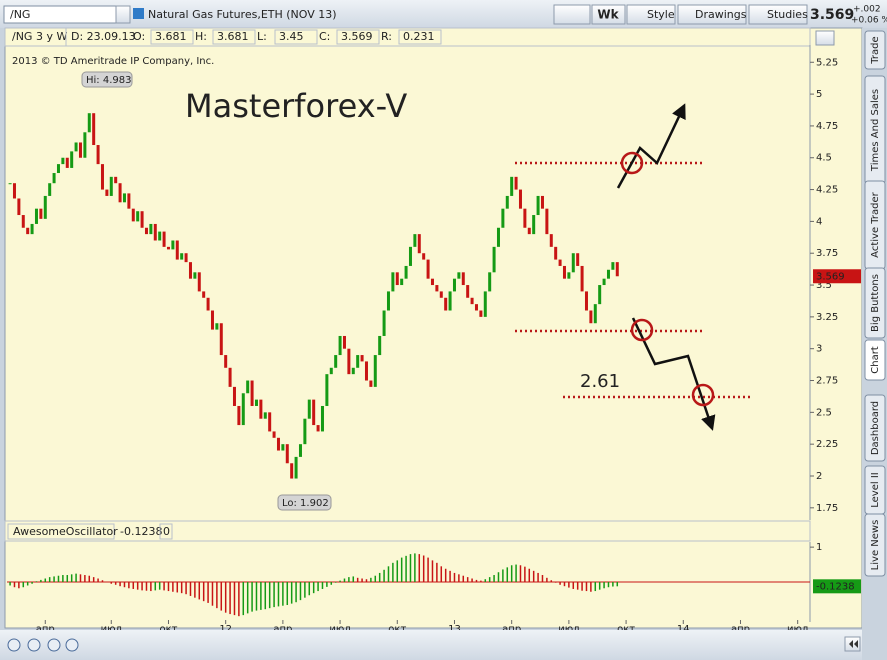 The image size is (887, 660). I want to click on studies-button, so click(778, 14).